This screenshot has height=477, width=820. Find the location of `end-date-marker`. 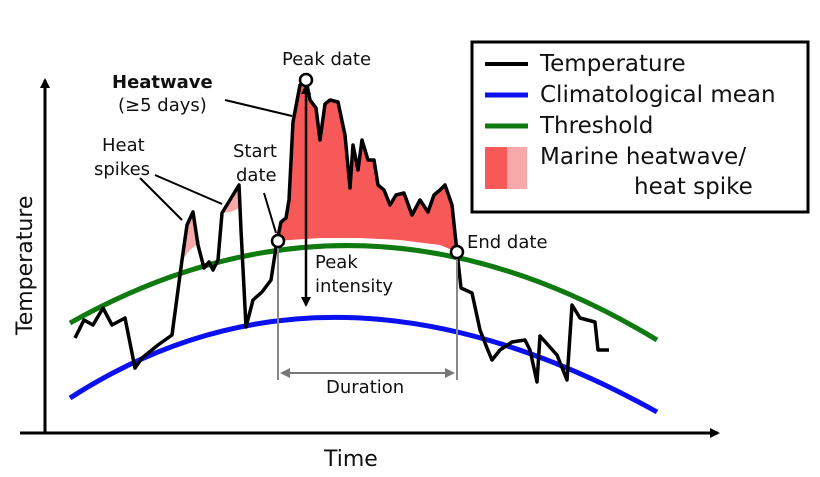

end-date-marker is located at coordinates (457, 252).